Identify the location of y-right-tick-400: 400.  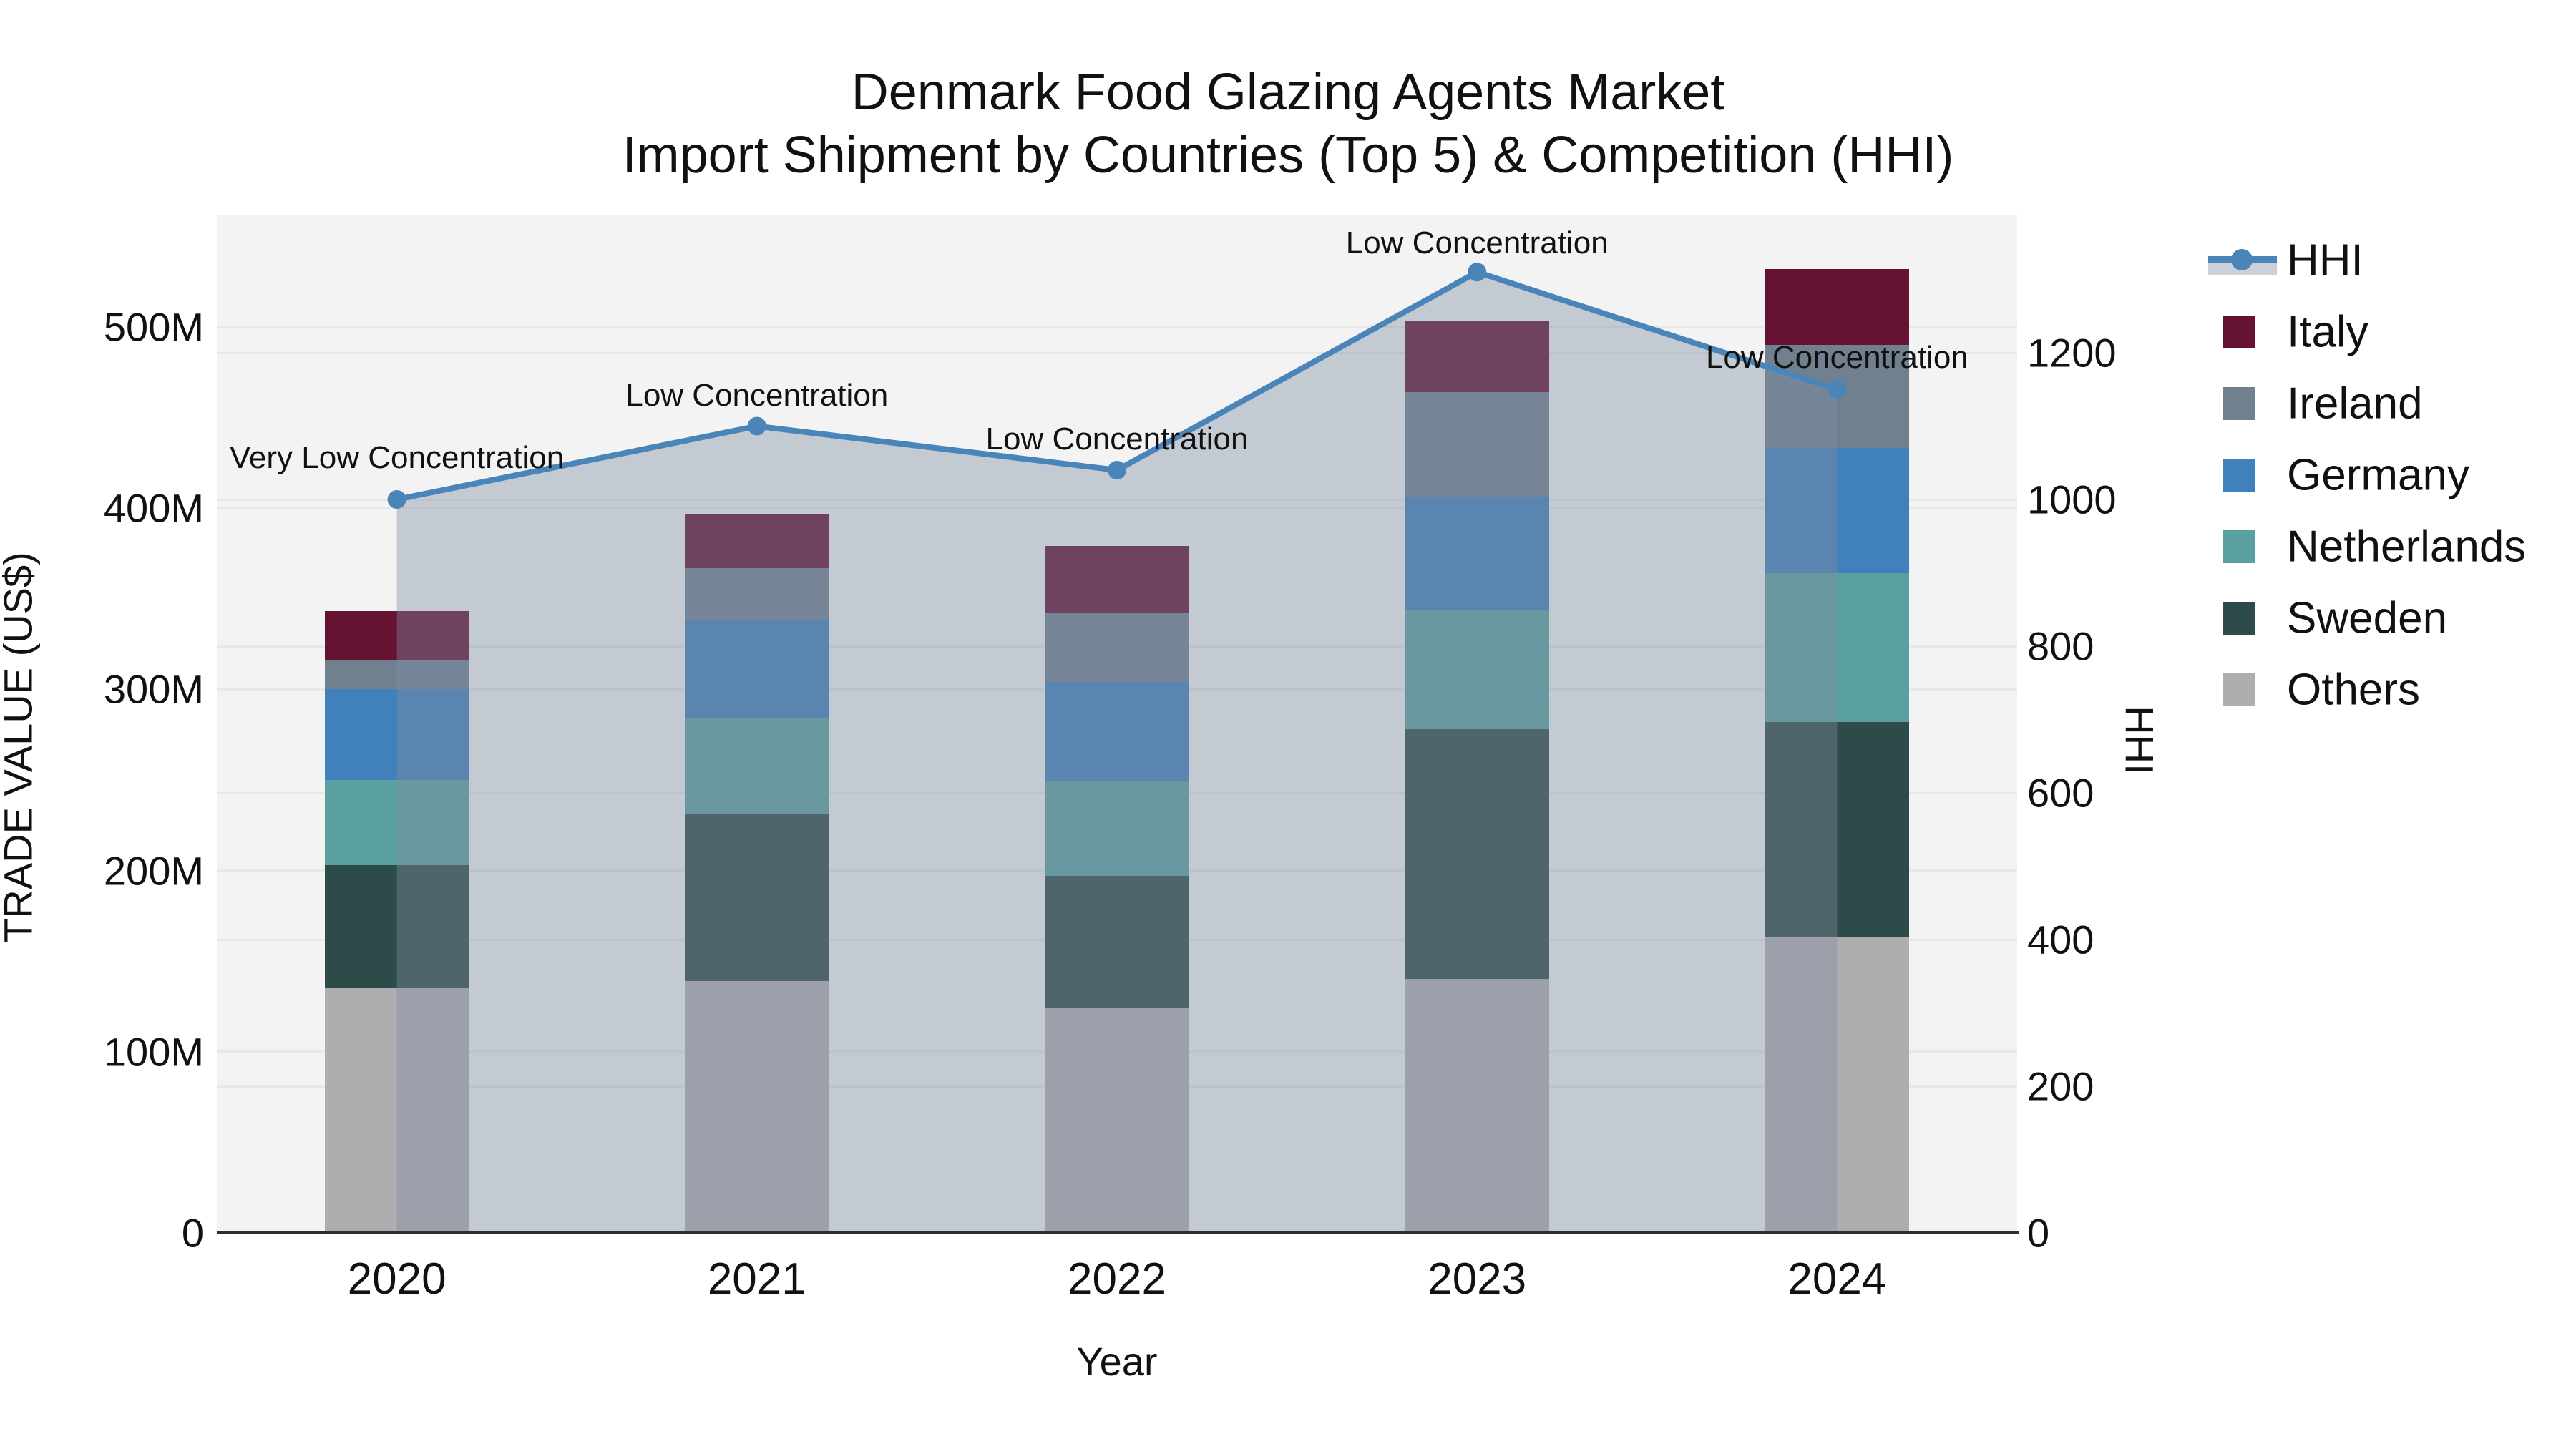
(2060, 939).